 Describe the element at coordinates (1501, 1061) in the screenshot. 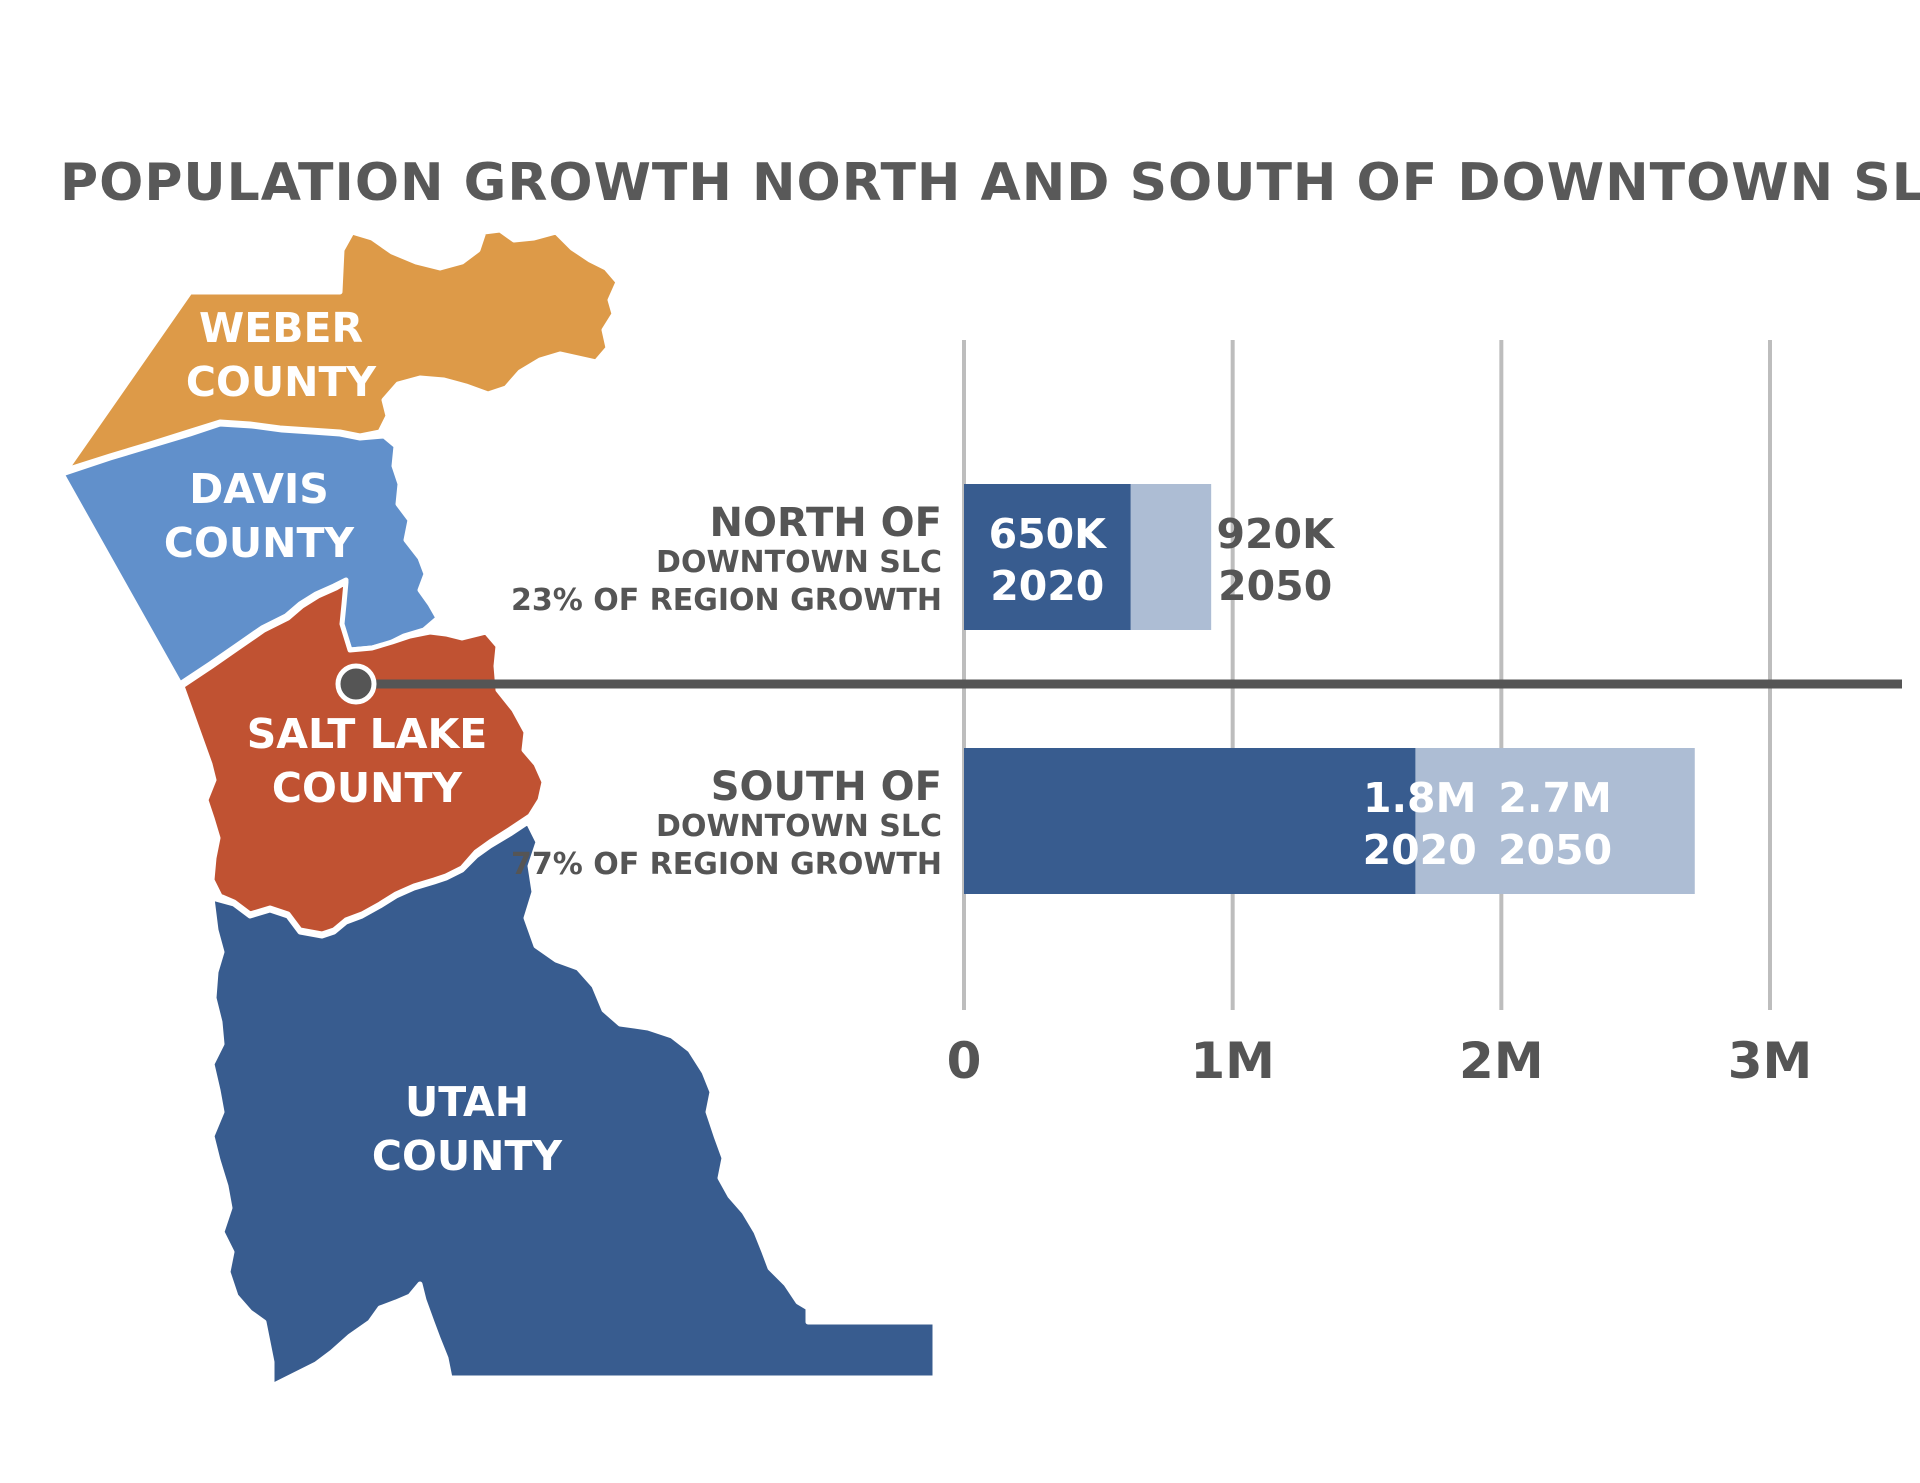

I see `x-tick-label: 2M` at that location.